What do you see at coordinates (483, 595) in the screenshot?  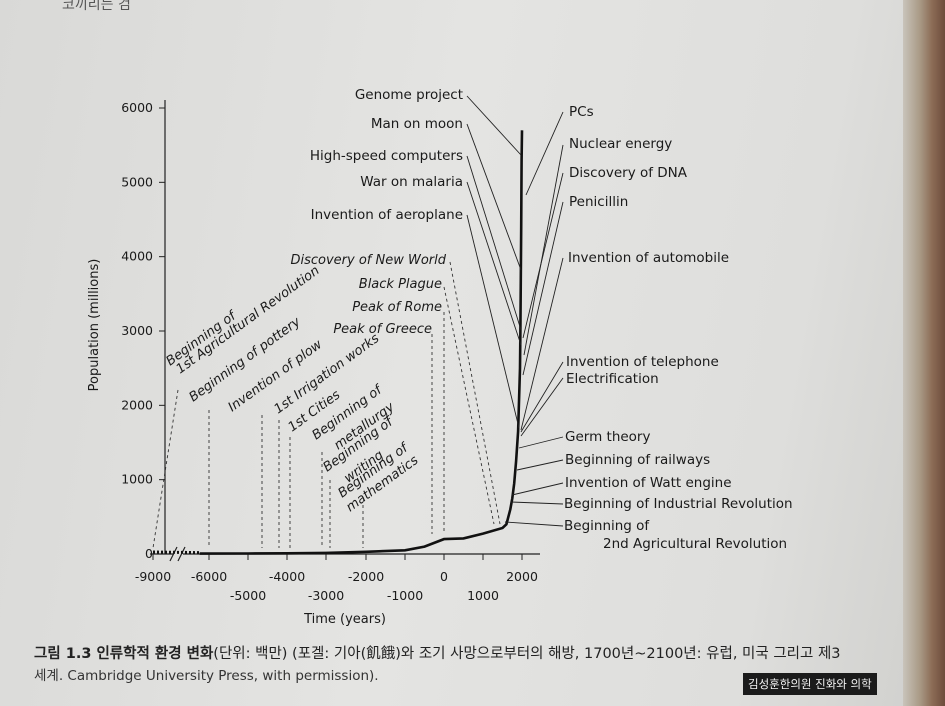 I see `x-tick-label: 1000` at bounding box center [483, 595].